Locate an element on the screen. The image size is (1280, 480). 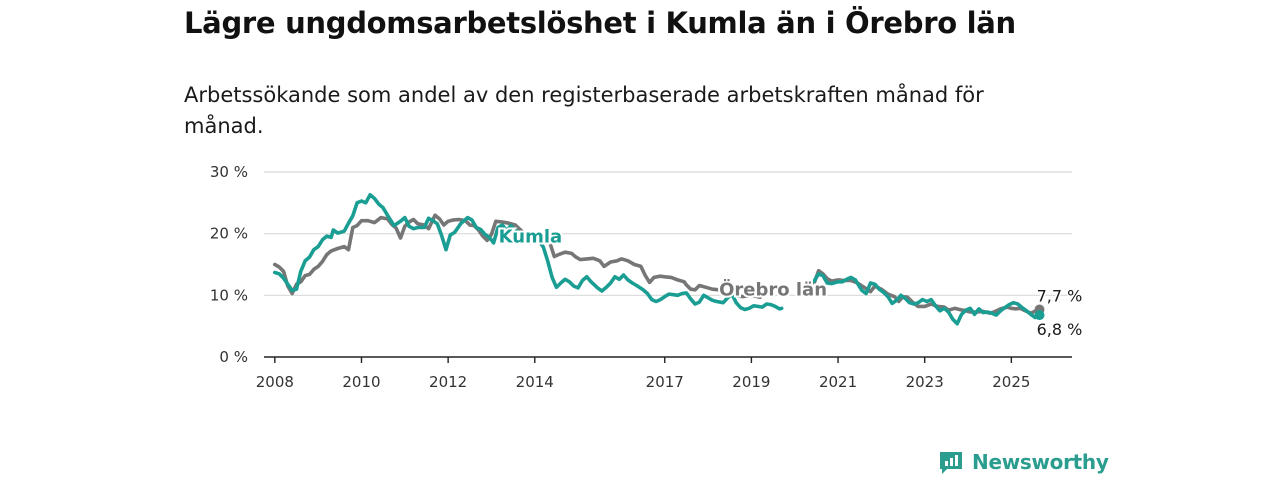
x-tick-label: 2017 is located at coordinates (665, 382).